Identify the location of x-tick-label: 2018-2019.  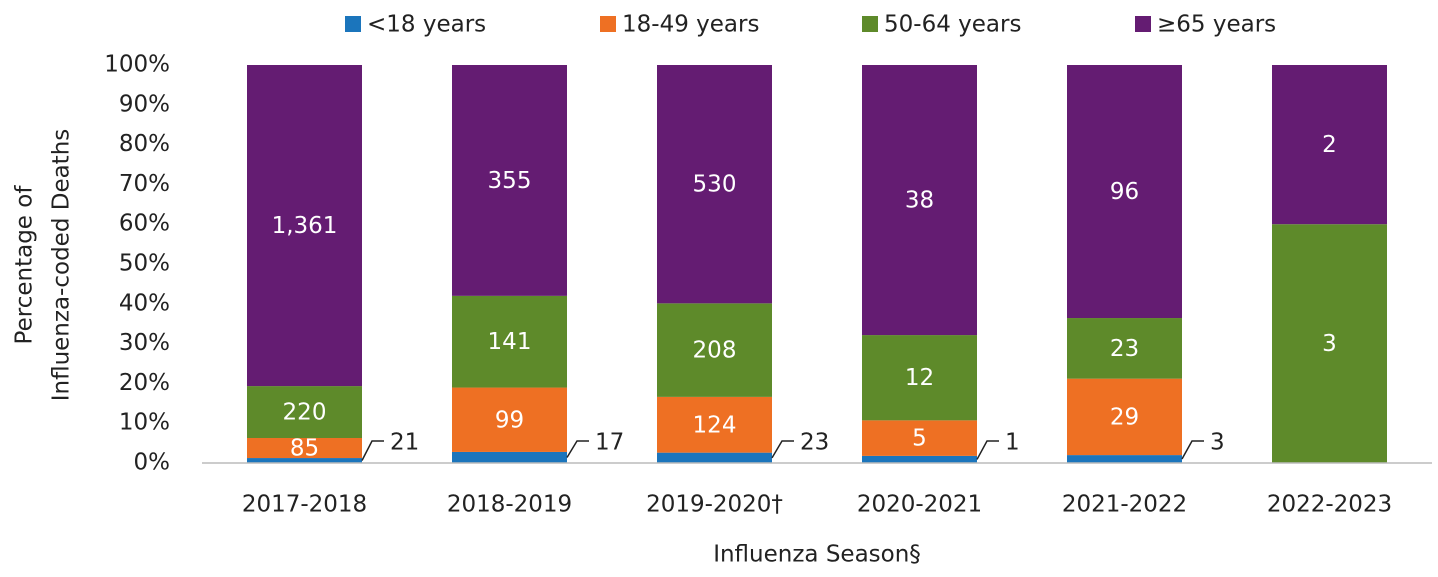
(509, 505).